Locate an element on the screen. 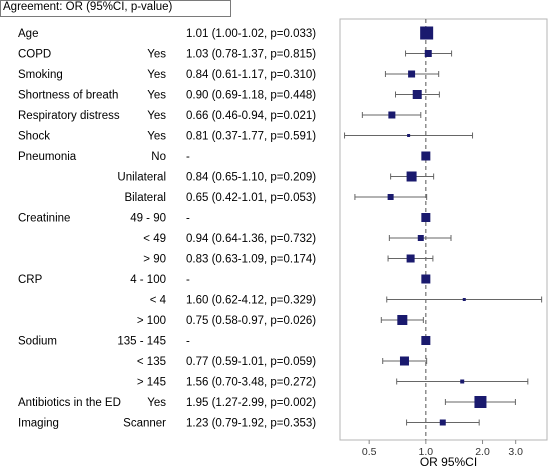 Image resolution: width=550 pixels, height=472 pixels. row-level-label: < 49 is located at coordinates (154, 239).